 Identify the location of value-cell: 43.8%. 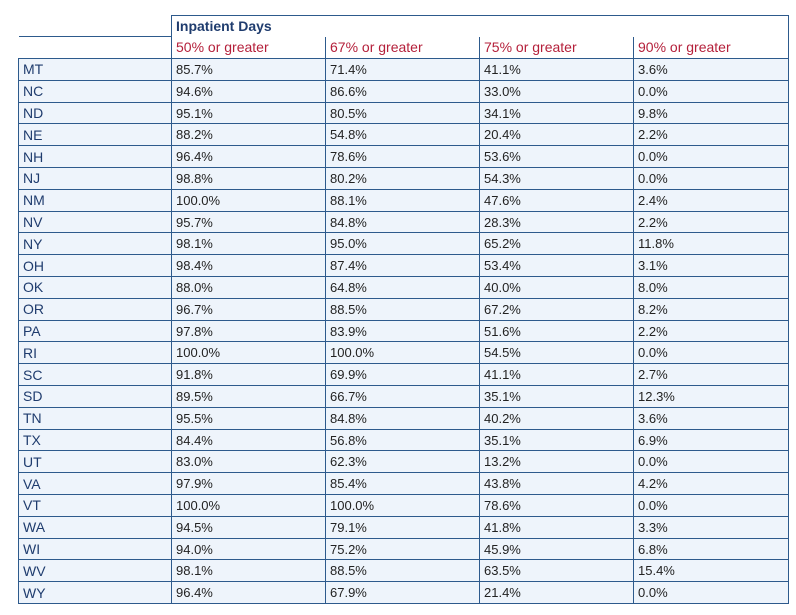
(556, 484).